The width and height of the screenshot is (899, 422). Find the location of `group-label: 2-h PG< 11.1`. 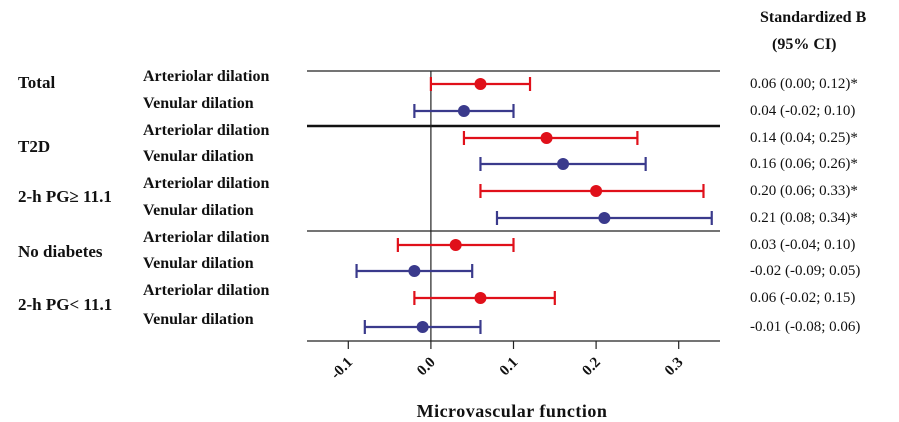

group-label: 2-h PG< 11.1 is located at coordinates (65, 304).